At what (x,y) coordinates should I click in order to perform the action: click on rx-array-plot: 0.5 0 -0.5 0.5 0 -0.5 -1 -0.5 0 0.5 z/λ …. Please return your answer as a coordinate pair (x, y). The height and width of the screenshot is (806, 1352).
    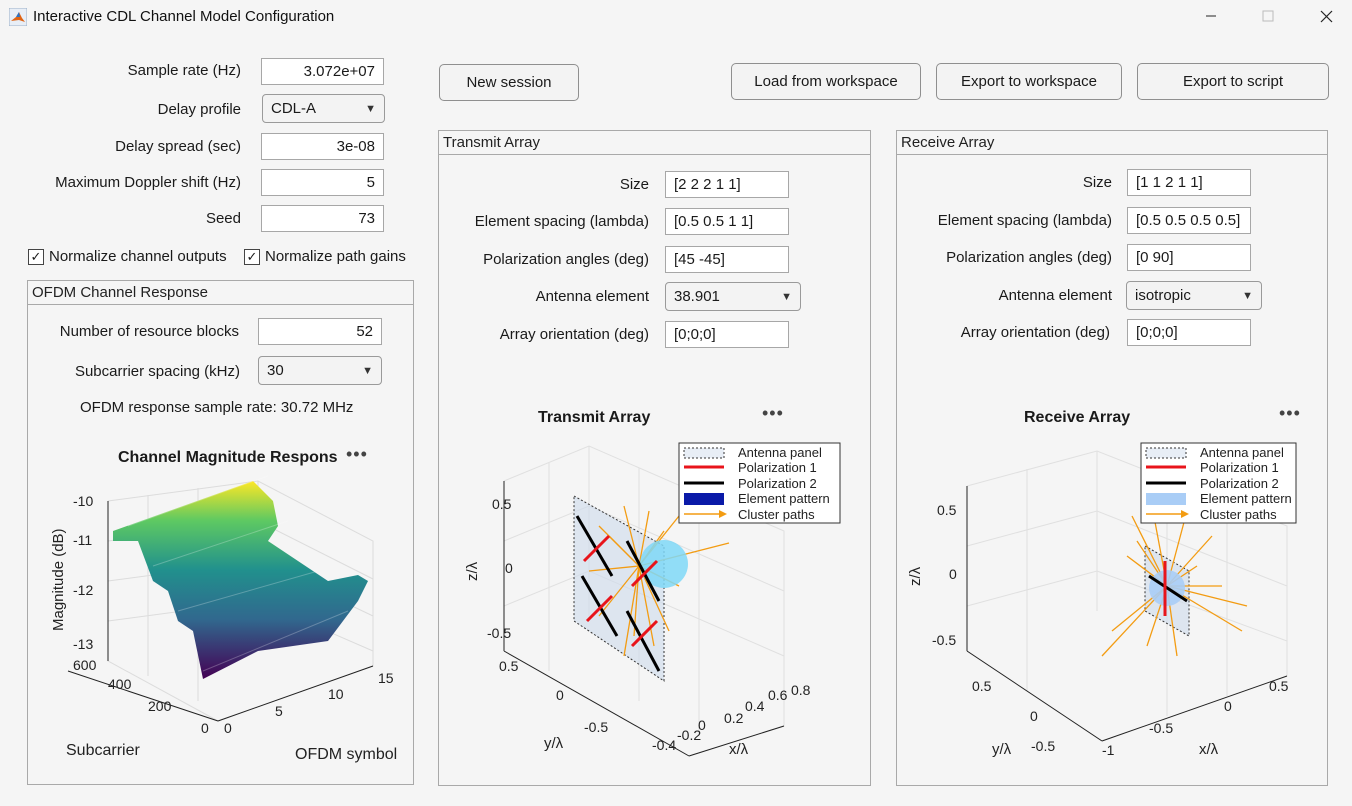
    Looking at the image, I should click on (1102, 600).